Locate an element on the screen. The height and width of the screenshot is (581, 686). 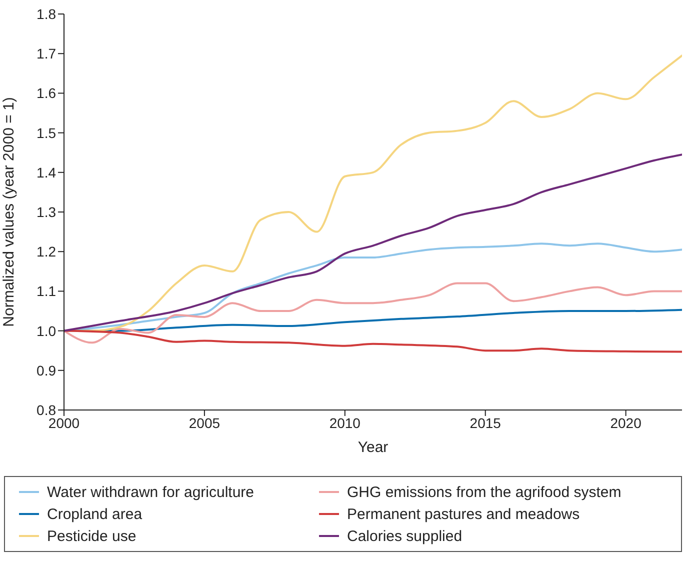
y-tick-label: 1.0 is located at coordinates (46, 330).